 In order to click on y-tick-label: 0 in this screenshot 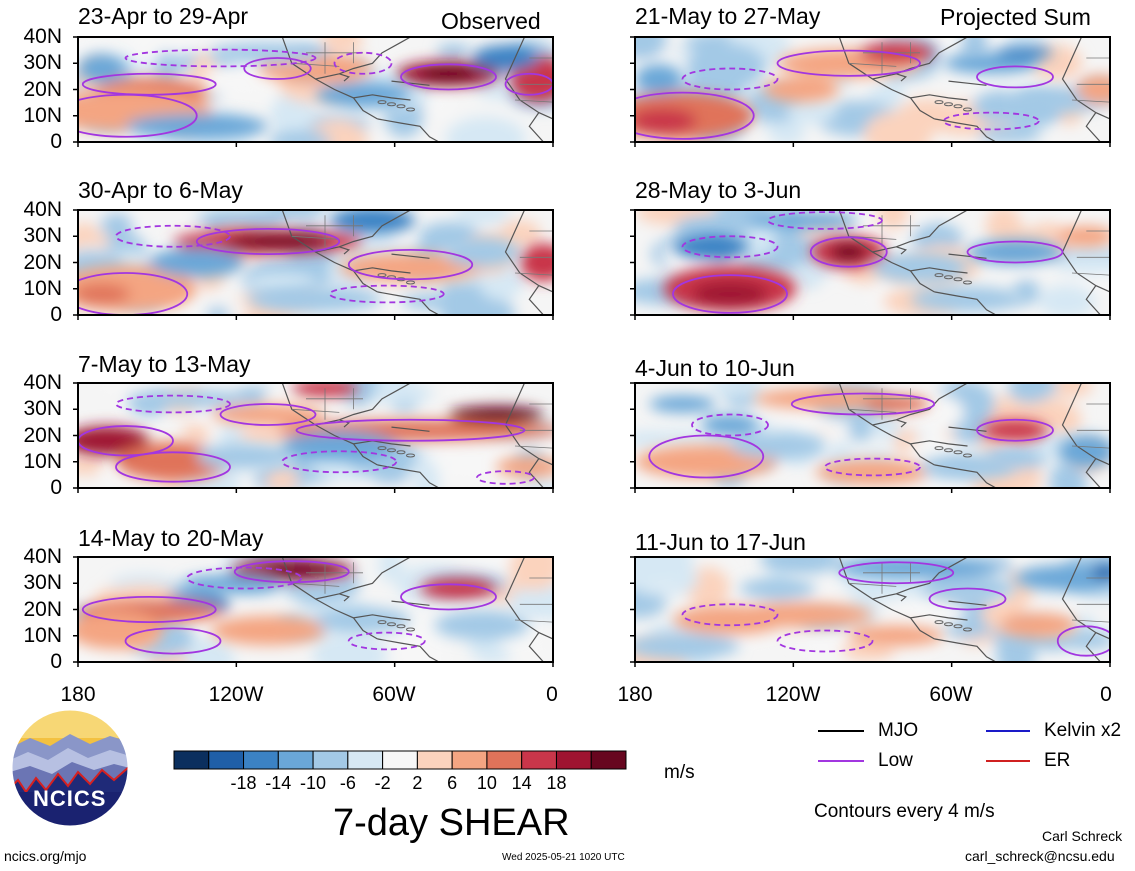, I will do `click(56, 314)`.